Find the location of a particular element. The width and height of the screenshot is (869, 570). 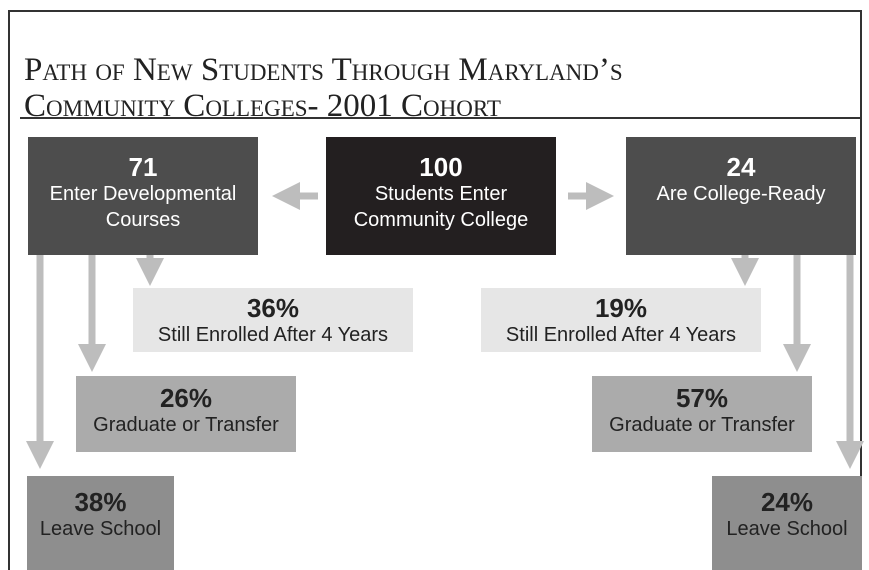

node-value: 19% is located at coordinates (621, 308).